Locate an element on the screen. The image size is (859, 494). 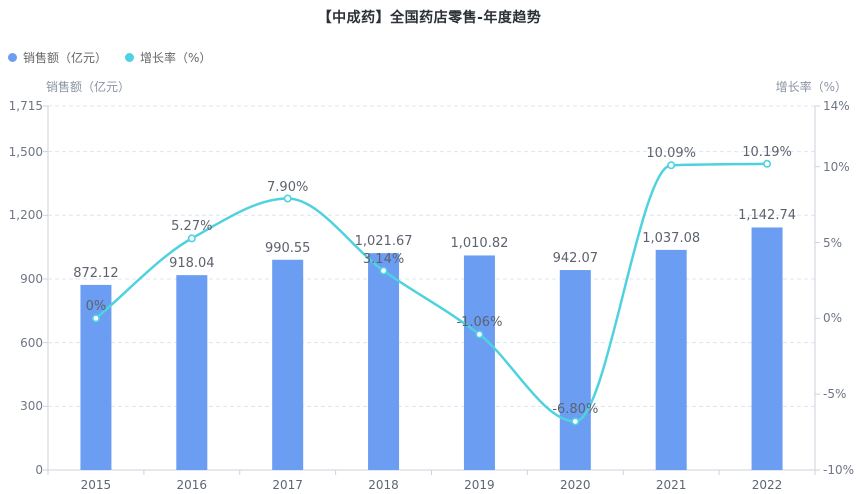
line-point-2015 is located at coordinates (95, 318).